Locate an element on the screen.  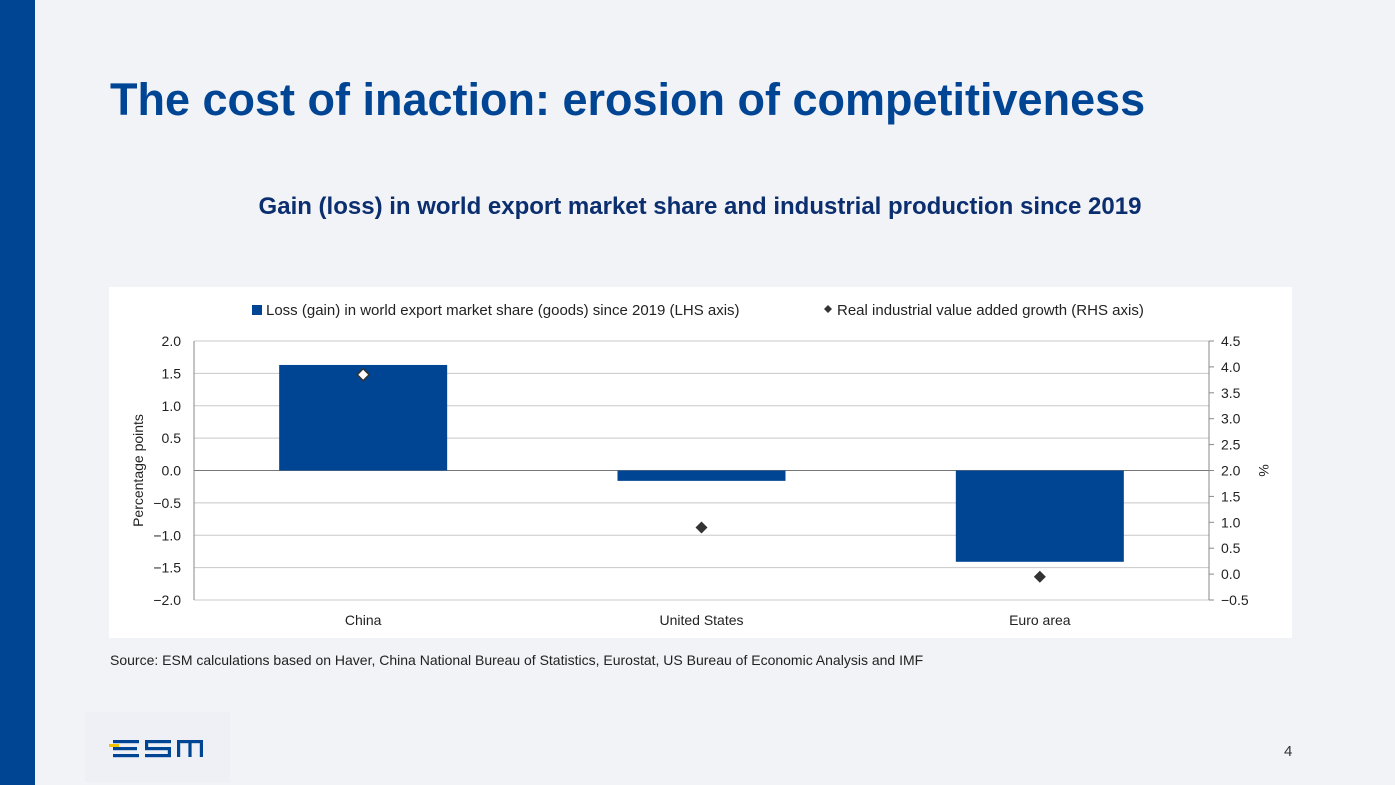
left-axis-ticks: 2.0 1.5 1.0 0.5 0.0 −0.5 −1.0 −1.5 −2.0 is located at coordinates (167, 470).